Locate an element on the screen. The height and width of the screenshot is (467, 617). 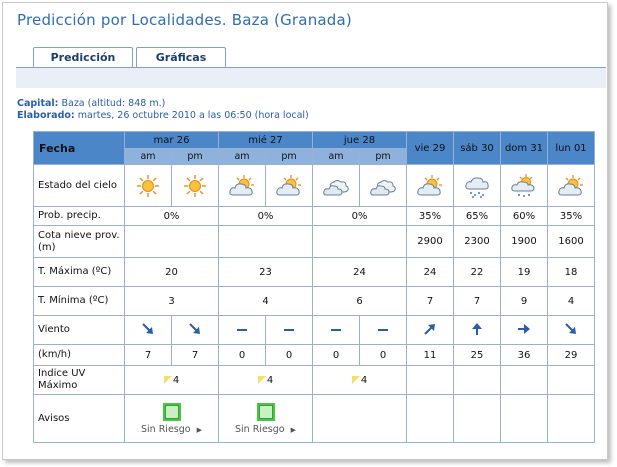
row-label-avisos: Avisos is located at coordinates (79, 418).